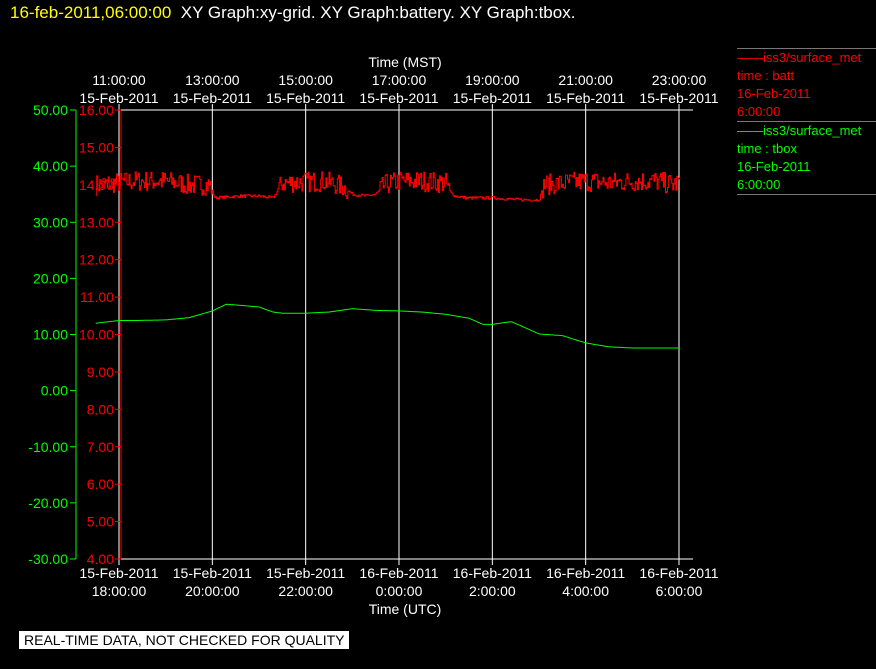  What do you see at coordinates (492, 98) in the screenshot?
I see `top-tick-date-4: 15-Feb-2011` at bounding box center [492, 98].